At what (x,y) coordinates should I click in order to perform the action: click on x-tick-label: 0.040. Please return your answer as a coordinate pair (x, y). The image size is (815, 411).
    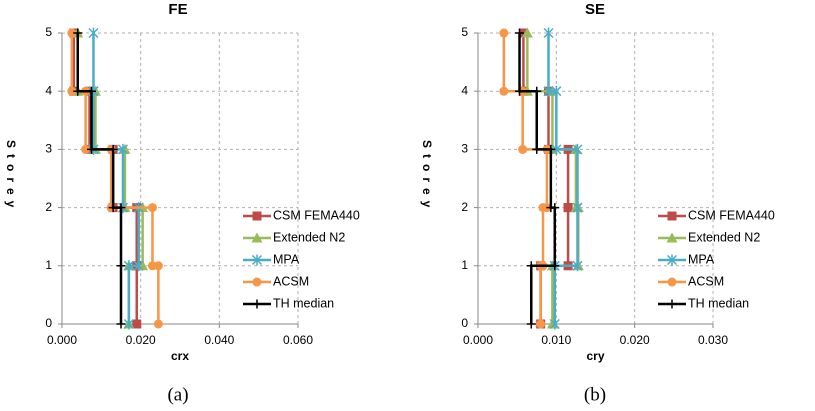
    Looking at the image, I should click on (219, 340).